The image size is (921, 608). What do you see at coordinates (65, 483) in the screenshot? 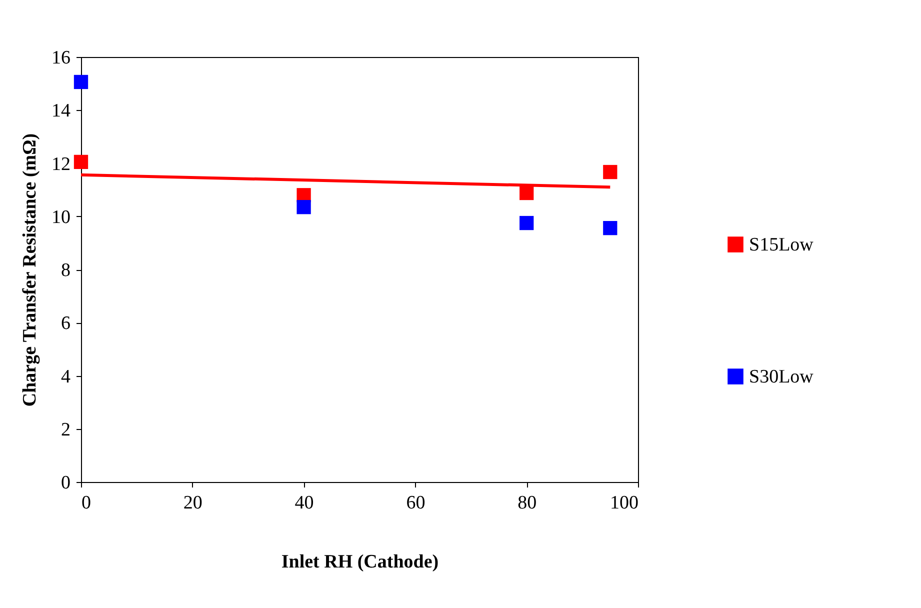
I see `y-tick-label: 0` at bounding box center [65, 483].